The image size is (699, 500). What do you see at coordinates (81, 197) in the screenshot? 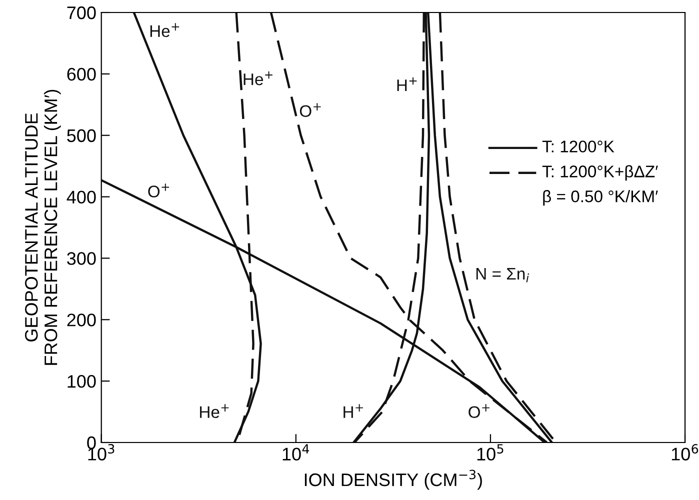
I see `y-tick-label: 400` at bounding box center [81, 197].